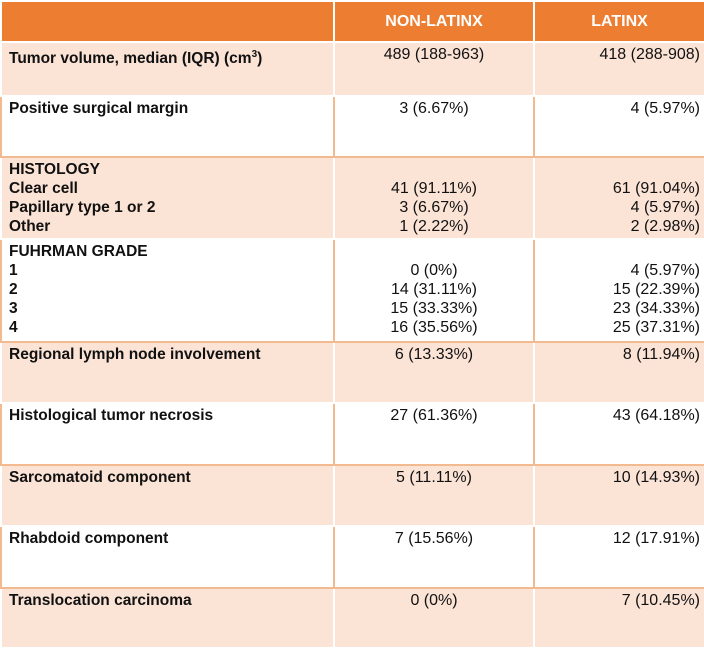  I want to click on fuhrman-value: 0 (0%), so click(434, 270).